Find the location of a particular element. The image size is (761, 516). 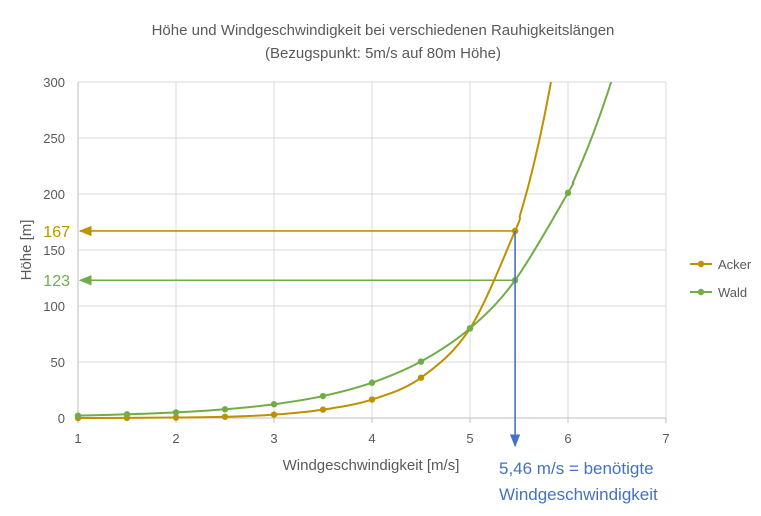

reference-label: 123 is located at coordinates (56, 281).